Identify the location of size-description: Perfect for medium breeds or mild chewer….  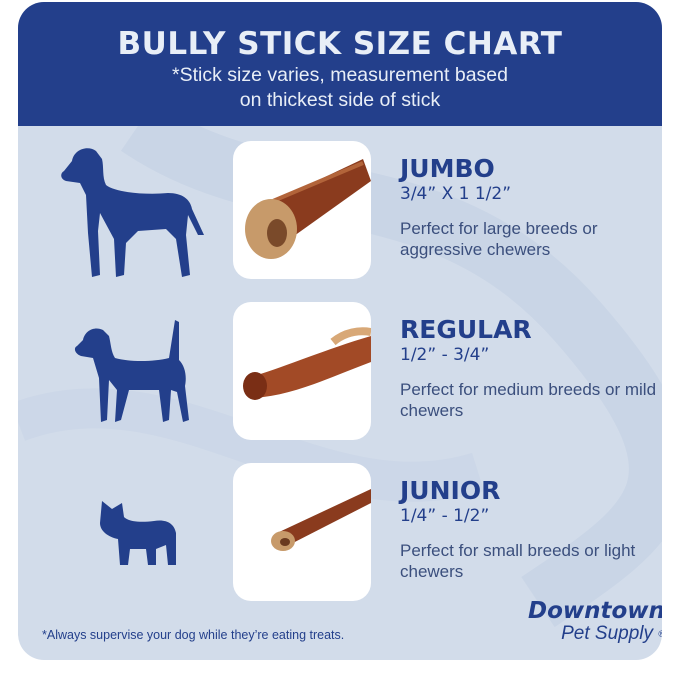
(528, 400).